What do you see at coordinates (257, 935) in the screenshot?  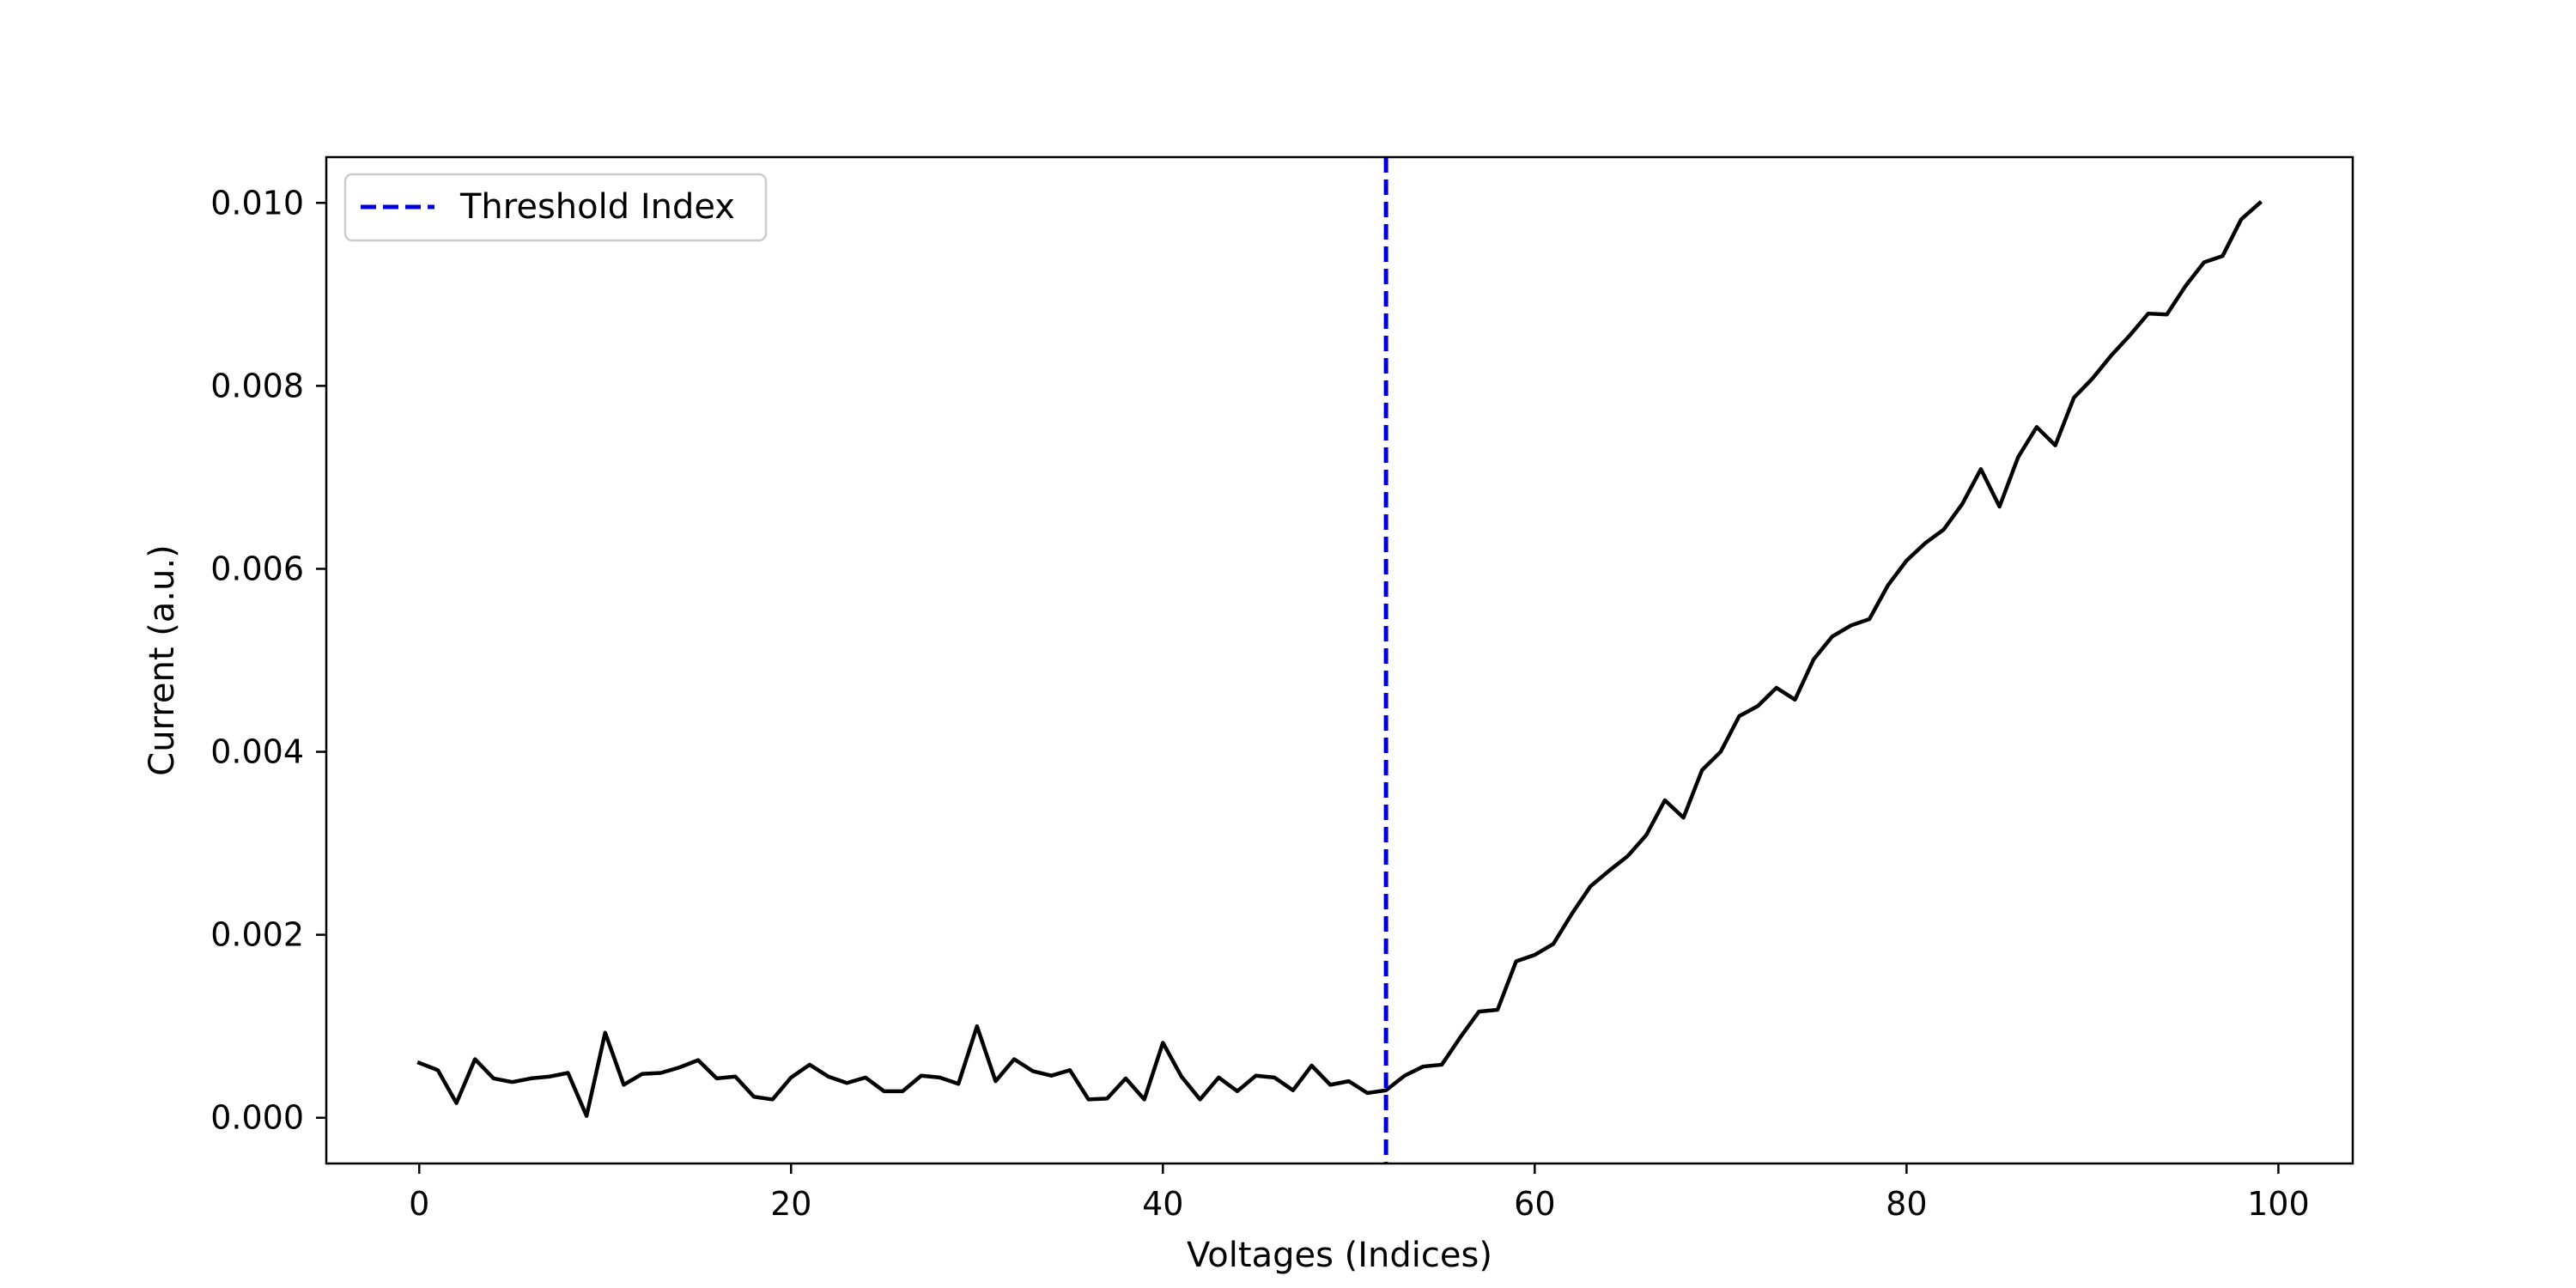 I see `y-tick-label: 0.002` at bounding box center [257, 935].